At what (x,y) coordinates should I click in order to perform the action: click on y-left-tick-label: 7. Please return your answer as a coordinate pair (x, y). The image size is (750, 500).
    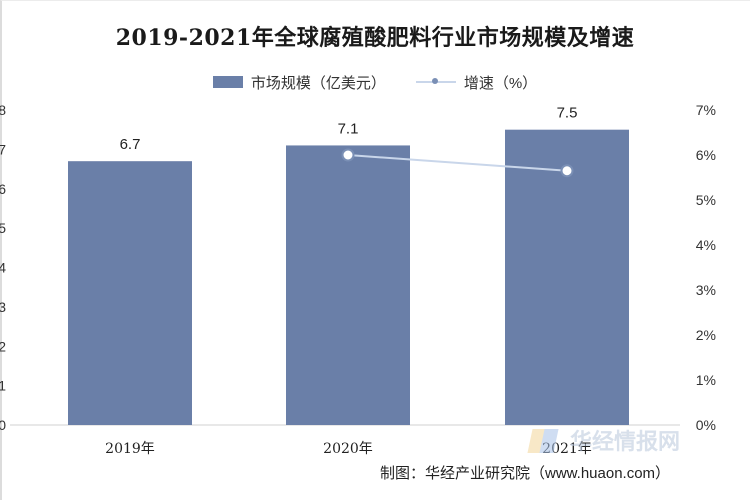
    Looking at the image, I should click on (3, 149).